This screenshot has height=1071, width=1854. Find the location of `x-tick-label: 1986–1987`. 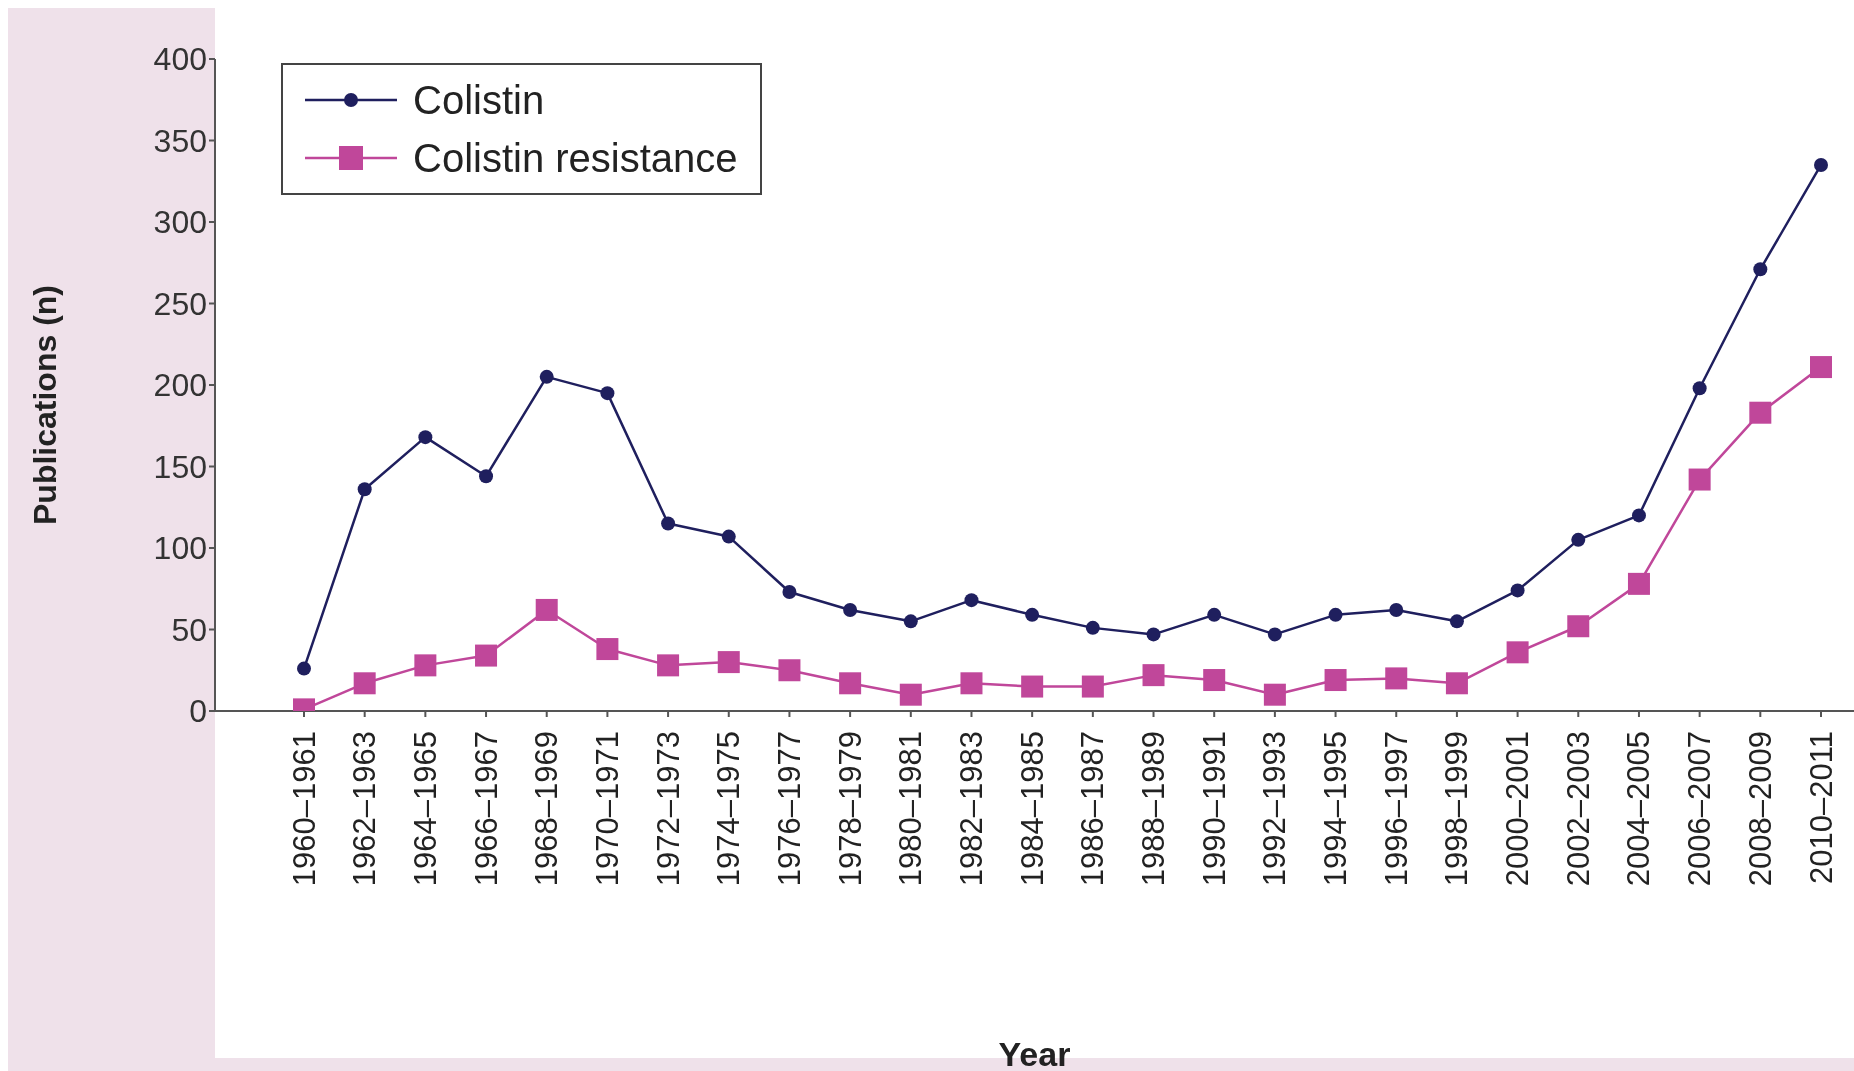

x-tick-label: 1986–1987 is located at coordinates (1093, 809).